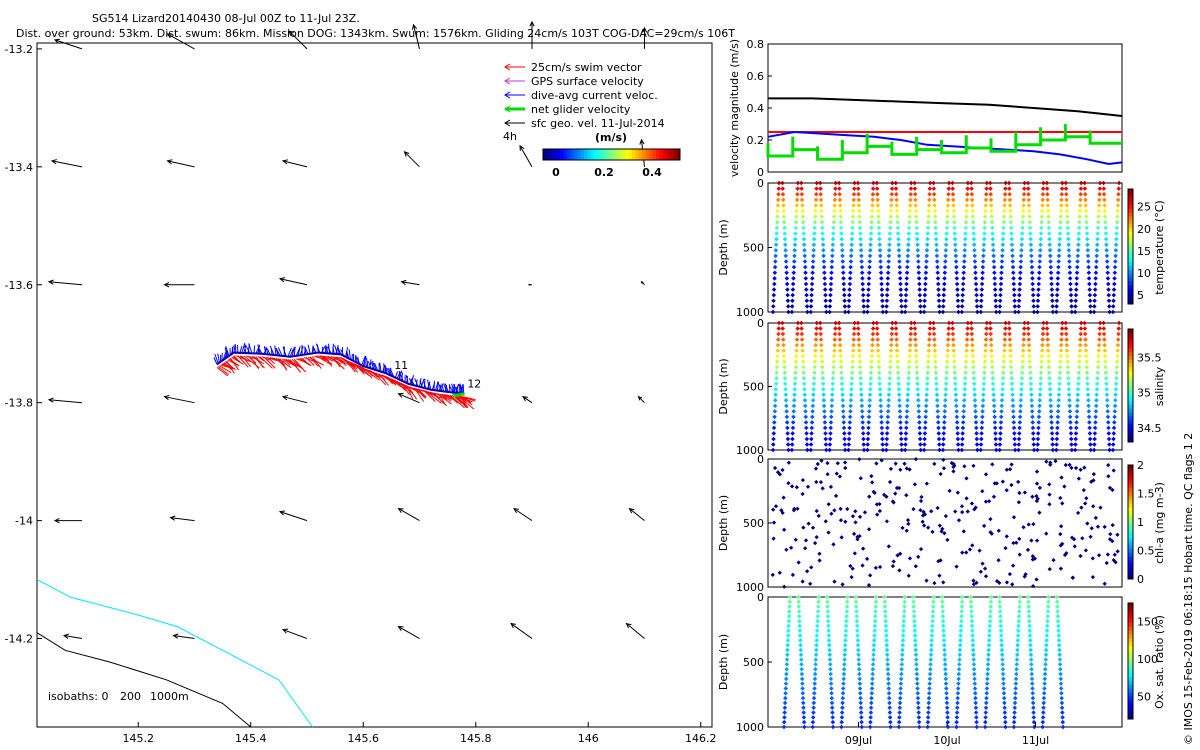 The height and width of the screenshot is (750, 1200). What do you see at coordinates (175, 653) in the screenshot?
I see `isobath-0-line` at bounding box center [175, 653].